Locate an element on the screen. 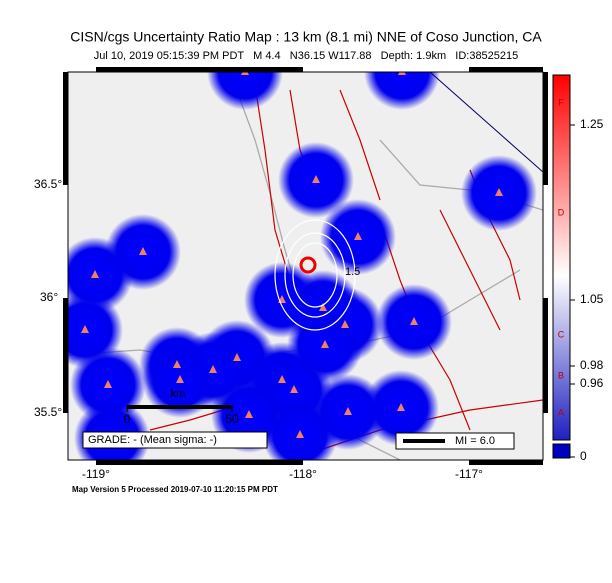  grade-box is located at coordinates (175, 440).